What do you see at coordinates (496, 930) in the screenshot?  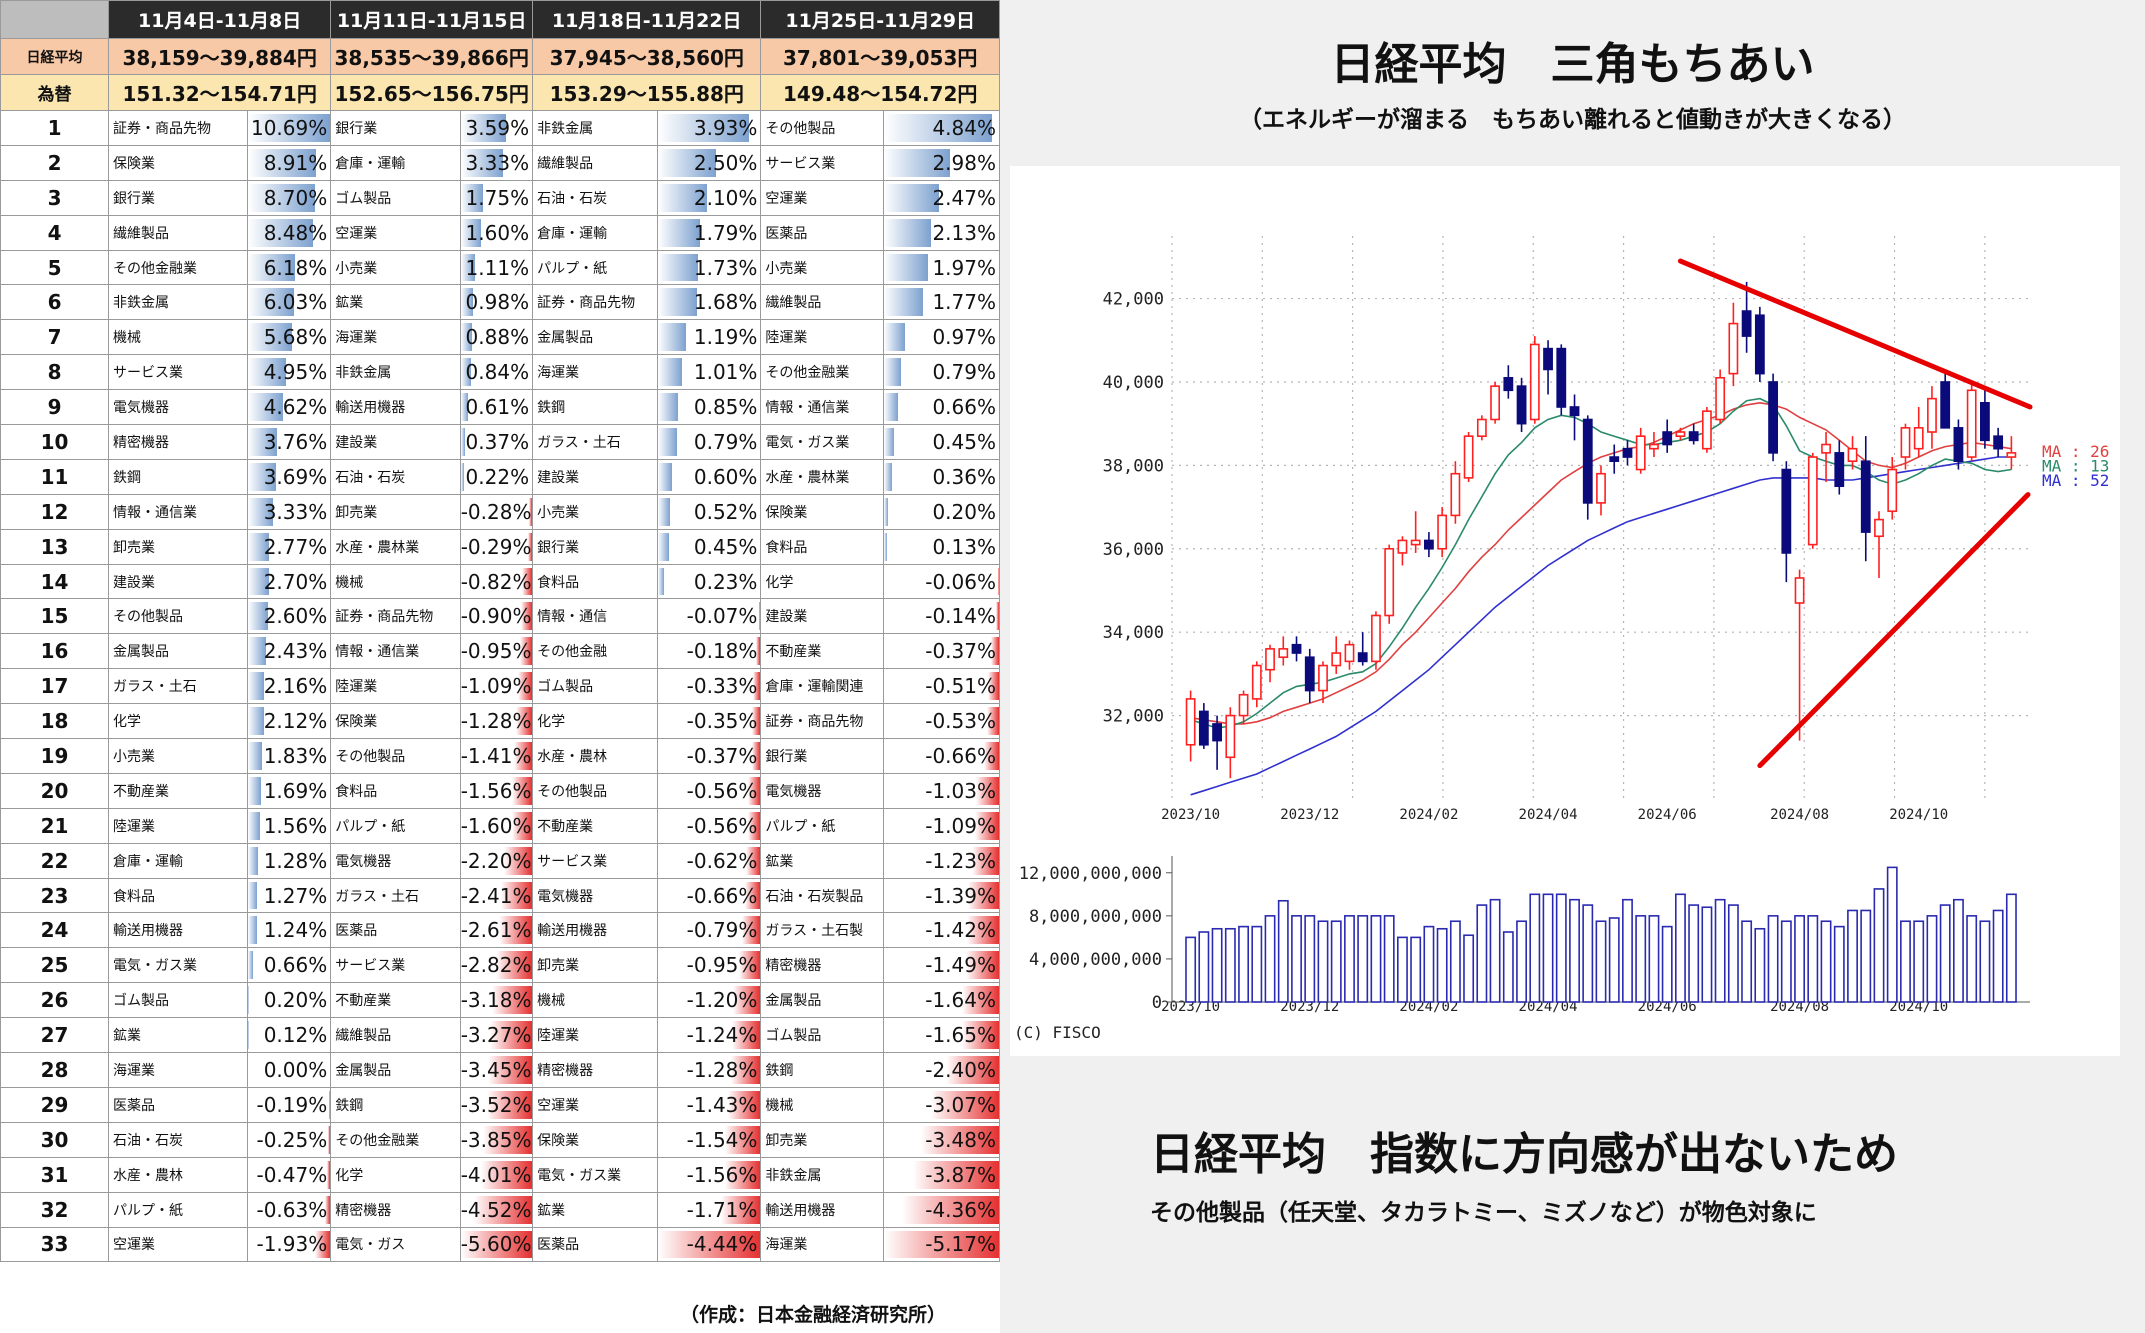 I see `change-value: -2.61%` at bounding box center [496, 930].